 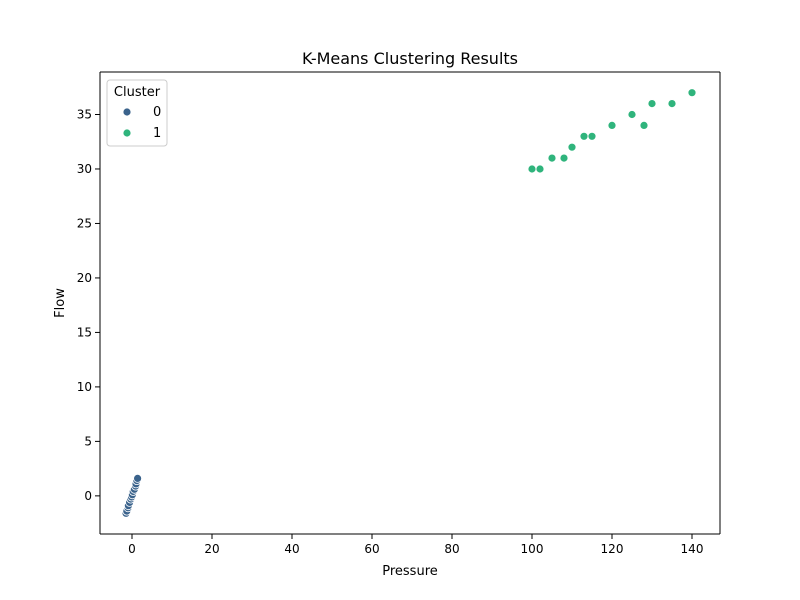 I want to click on x-tick-label: 140, so click(x=692, y=549).